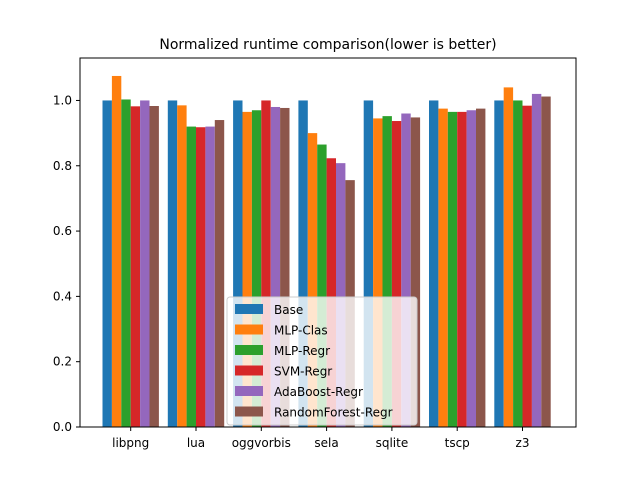 The image size is (640, 480). Describe the element at coordinates (331, 292) in the screenshot. I see `bar-sela-svm-regr` at that location.